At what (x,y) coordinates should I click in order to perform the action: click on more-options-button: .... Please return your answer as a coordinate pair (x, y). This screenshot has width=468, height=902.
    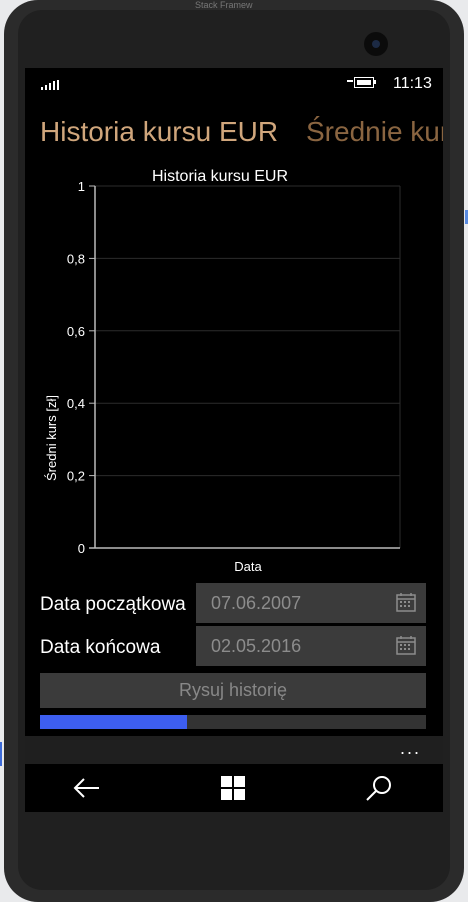
    Looking at the image, I should click on (410, 748).